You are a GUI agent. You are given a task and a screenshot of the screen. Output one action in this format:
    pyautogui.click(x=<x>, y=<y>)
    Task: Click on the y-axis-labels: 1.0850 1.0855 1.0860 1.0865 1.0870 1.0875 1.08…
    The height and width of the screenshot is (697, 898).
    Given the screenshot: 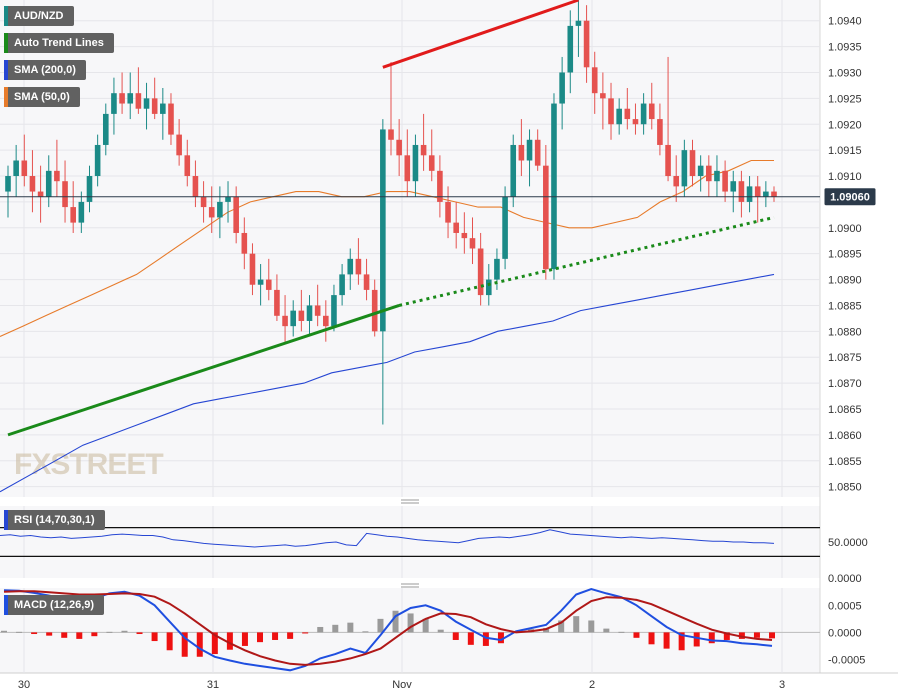 What is the action you would take?
    pyautogui.click(x=845, y=255)
    